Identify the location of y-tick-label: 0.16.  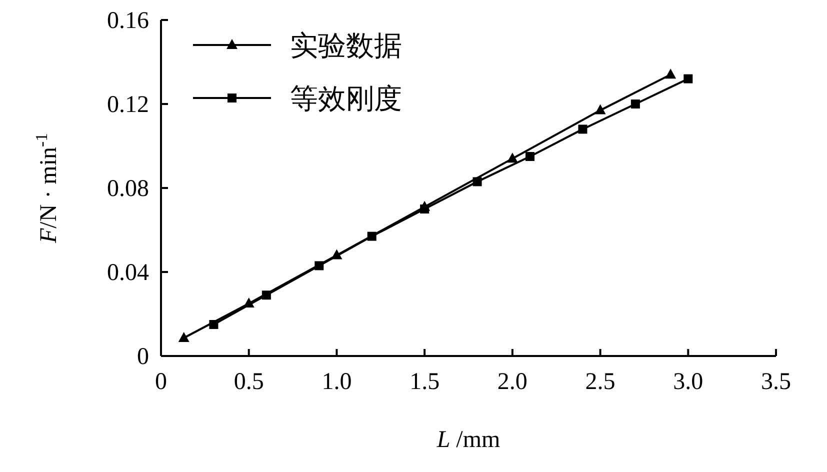
(128, 21).